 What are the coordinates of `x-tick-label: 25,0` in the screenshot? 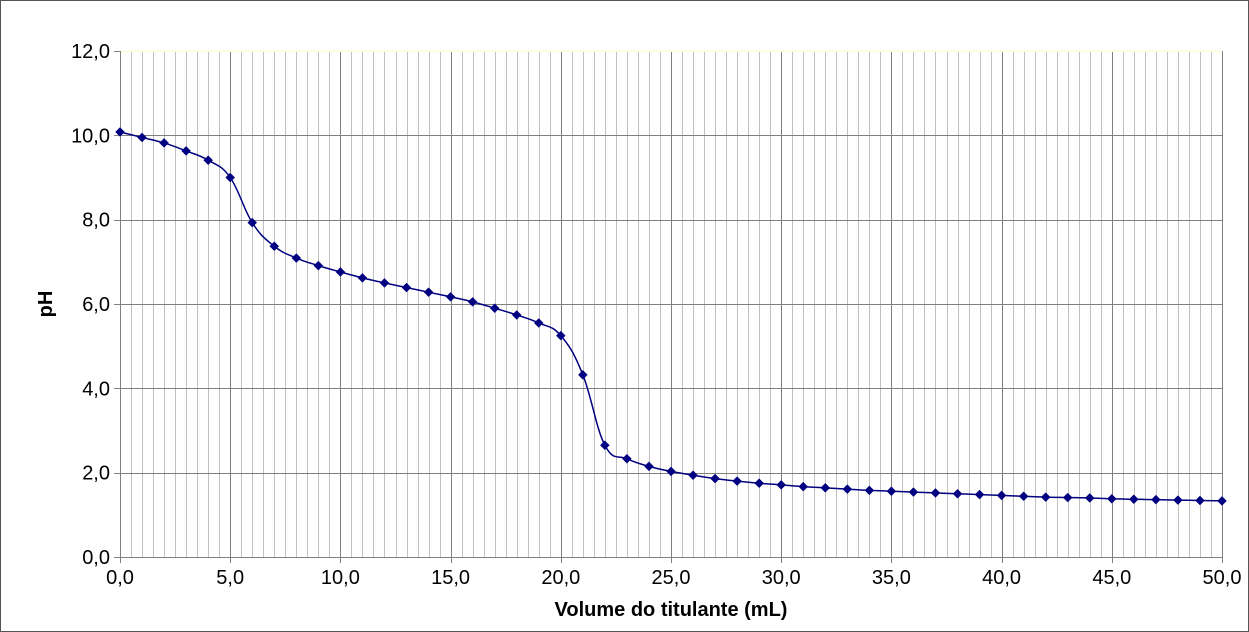 It's located at (671, 578).